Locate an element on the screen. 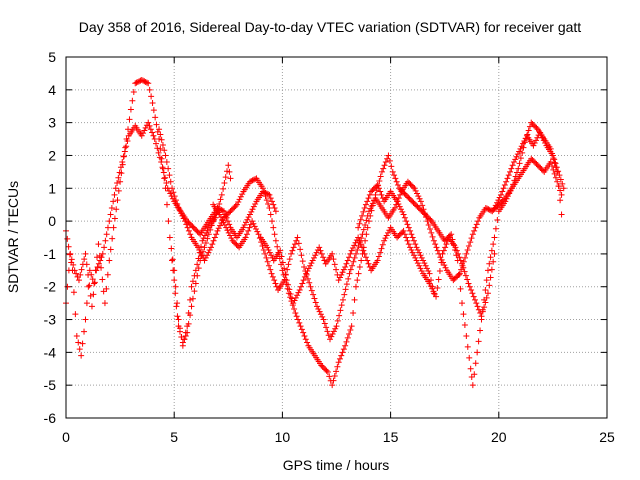 The height and width of the screenshot is (480, 640). x-tick-label: 10 is located at coordinates (283, 437).